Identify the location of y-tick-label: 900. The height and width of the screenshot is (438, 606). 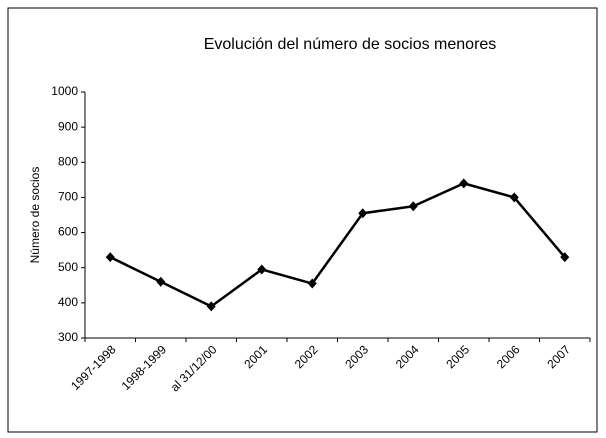
(68, 126).